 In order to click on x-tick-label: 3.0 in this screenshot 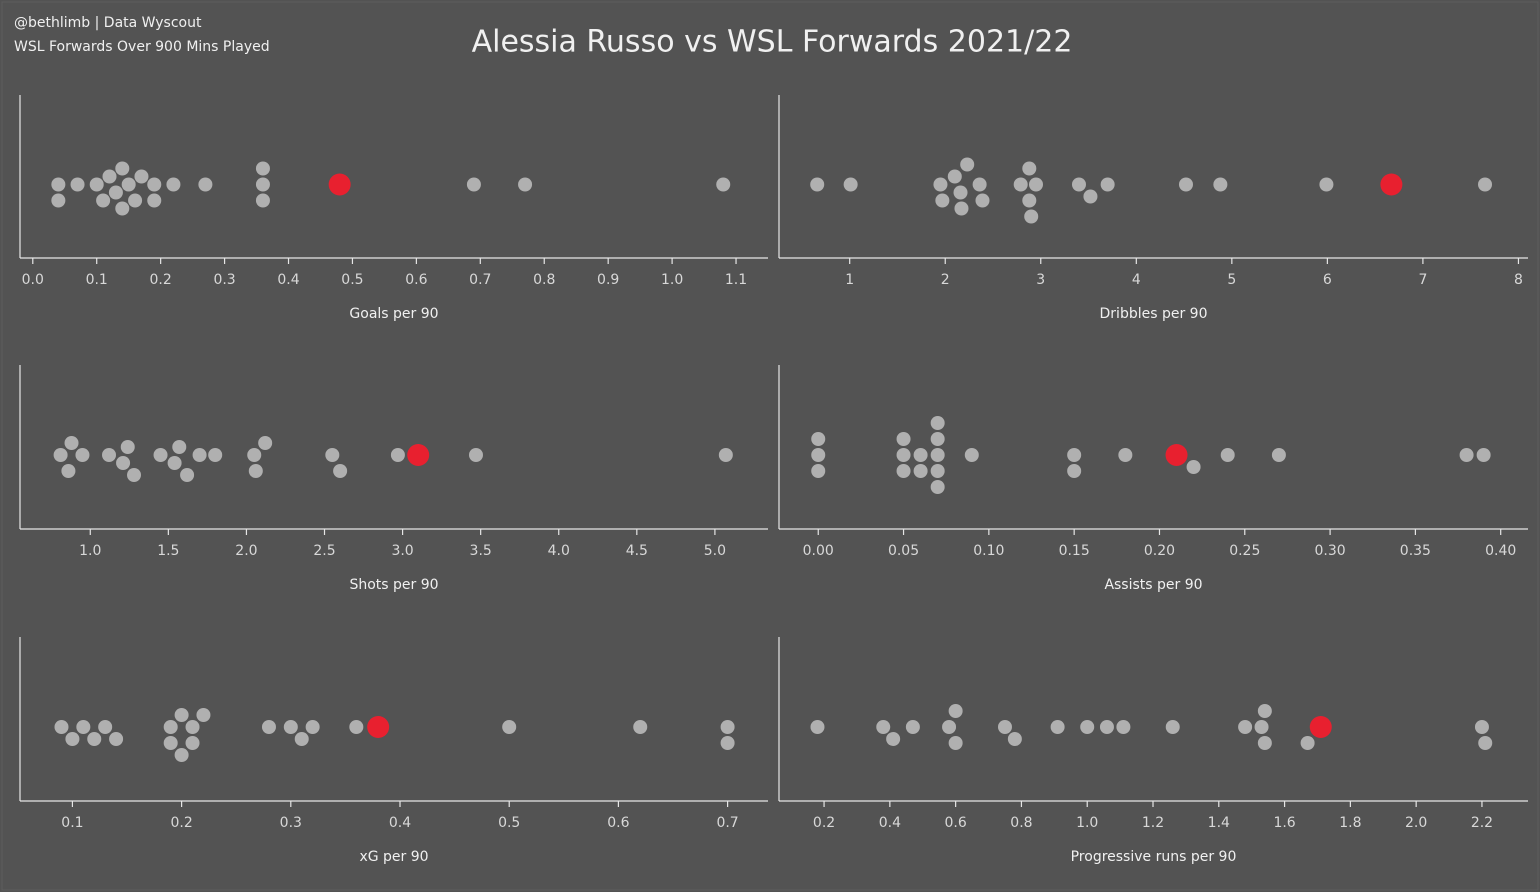, I will do `click(402, 551)`.